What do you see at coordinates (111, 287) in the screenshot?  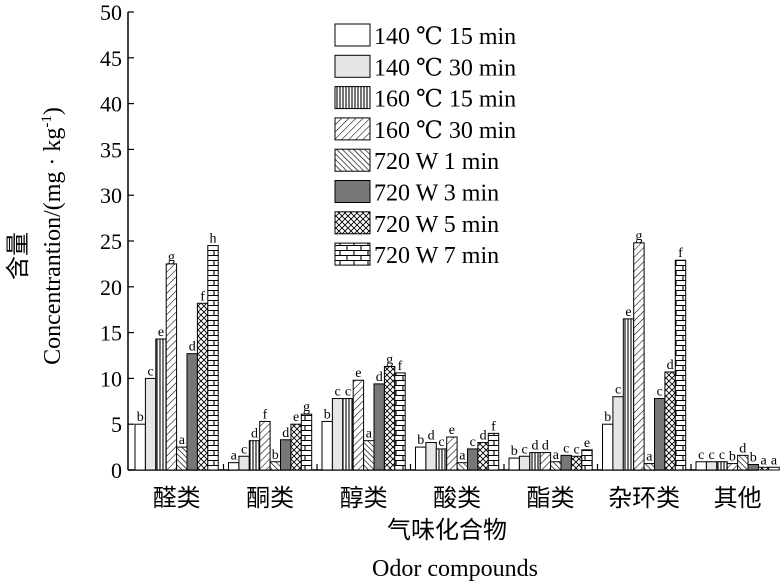 I see `y-tick-label: 20` at bounding box center [111, 287].